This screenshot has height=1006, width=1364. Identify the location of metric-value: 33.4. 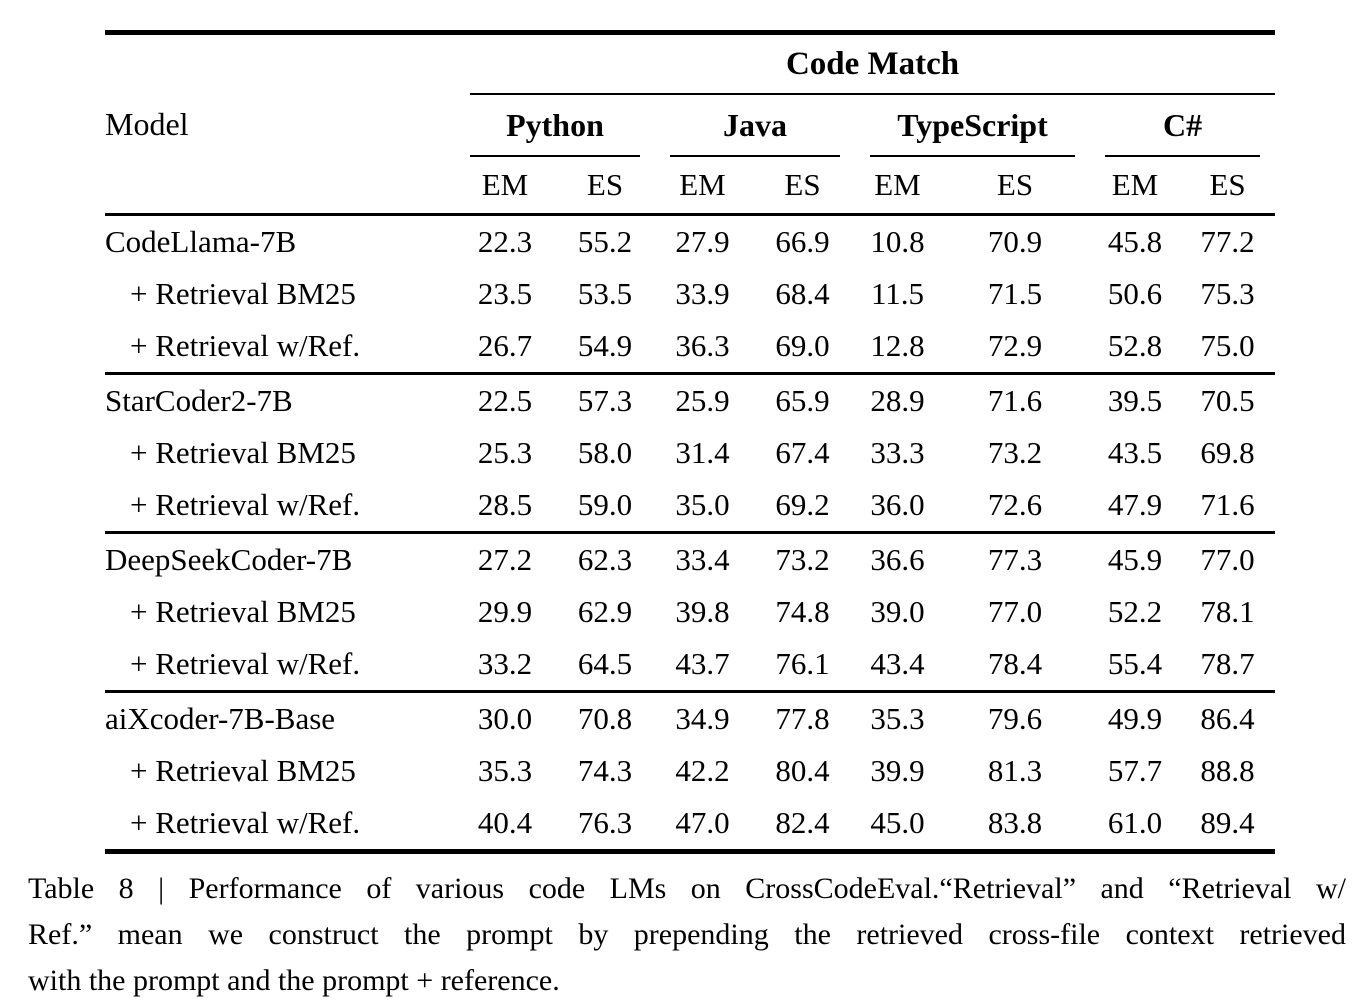
(702, 558).